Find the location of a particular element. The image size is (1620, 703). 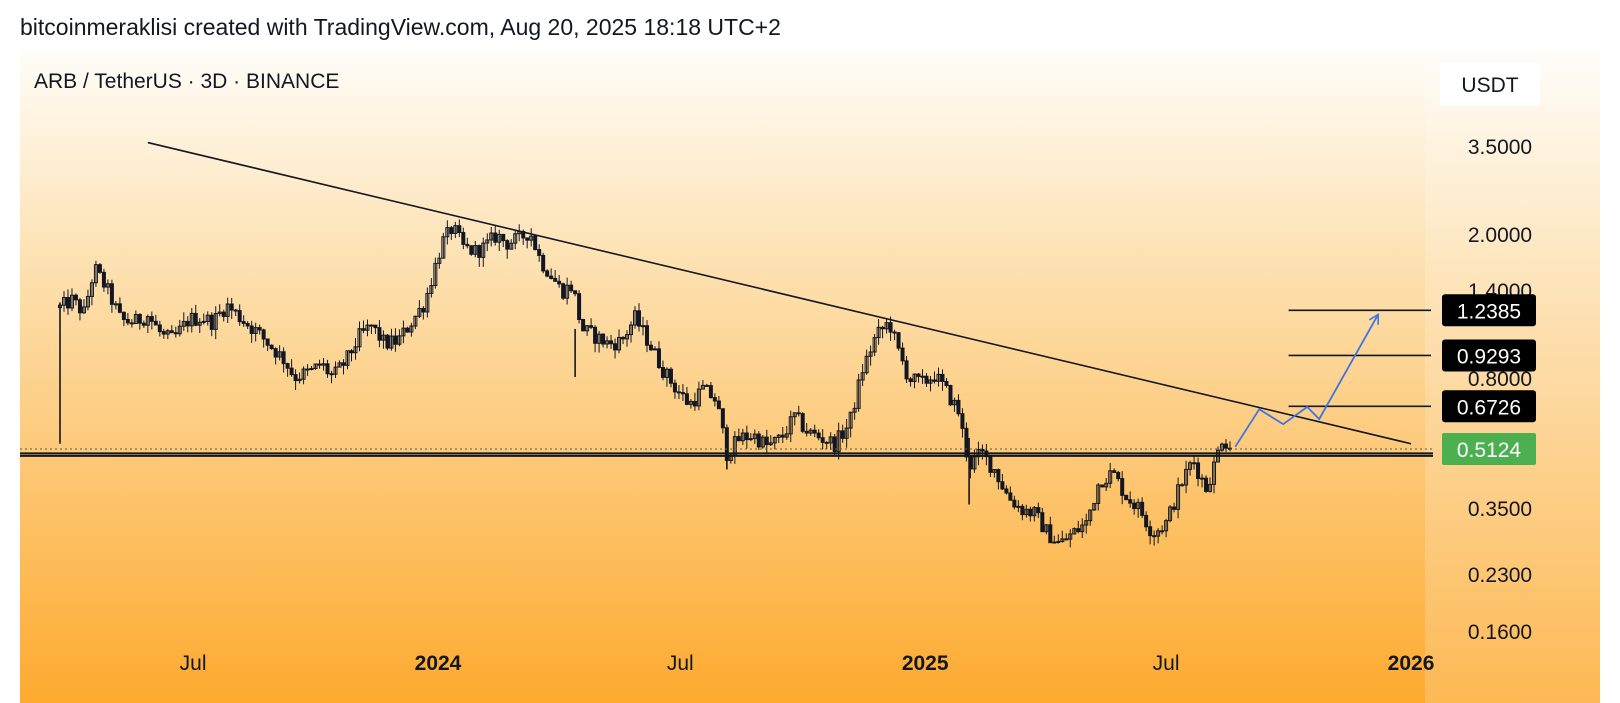

y-axis-tick-label: 0.3500 is located at coordinates (1500, 509).